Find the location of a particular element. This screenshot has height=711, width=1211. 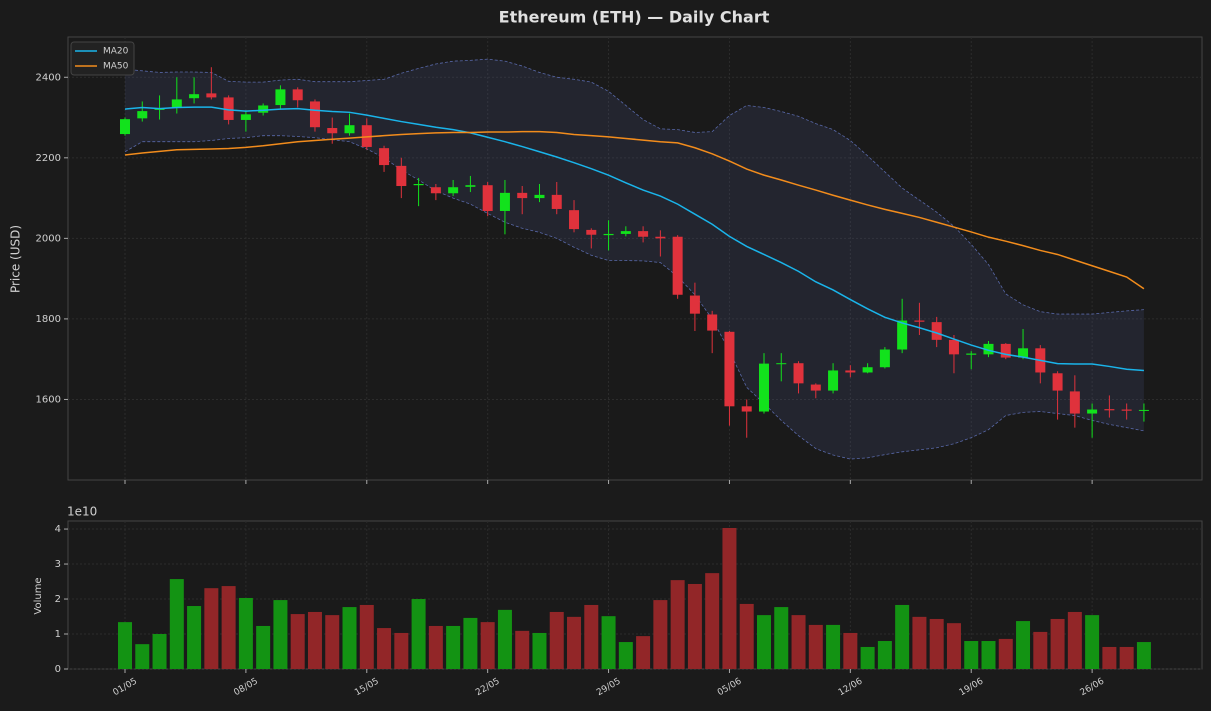

legend-label: MA20 is located at coordinates (116, 52).